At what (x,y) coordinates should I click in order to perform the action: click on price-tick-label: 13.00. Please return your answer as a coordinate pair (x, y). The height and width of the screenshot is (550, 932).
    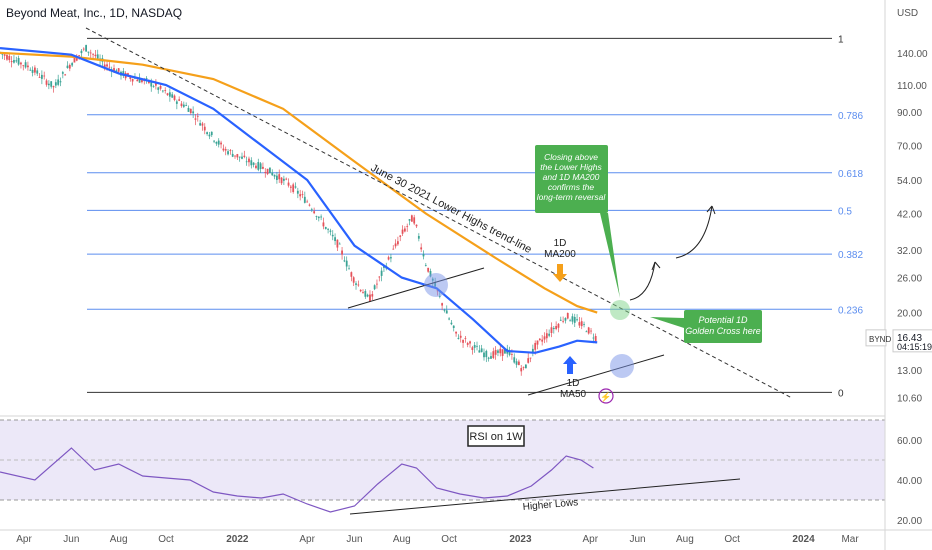
    Looking at the image, I should click on (909, 371).